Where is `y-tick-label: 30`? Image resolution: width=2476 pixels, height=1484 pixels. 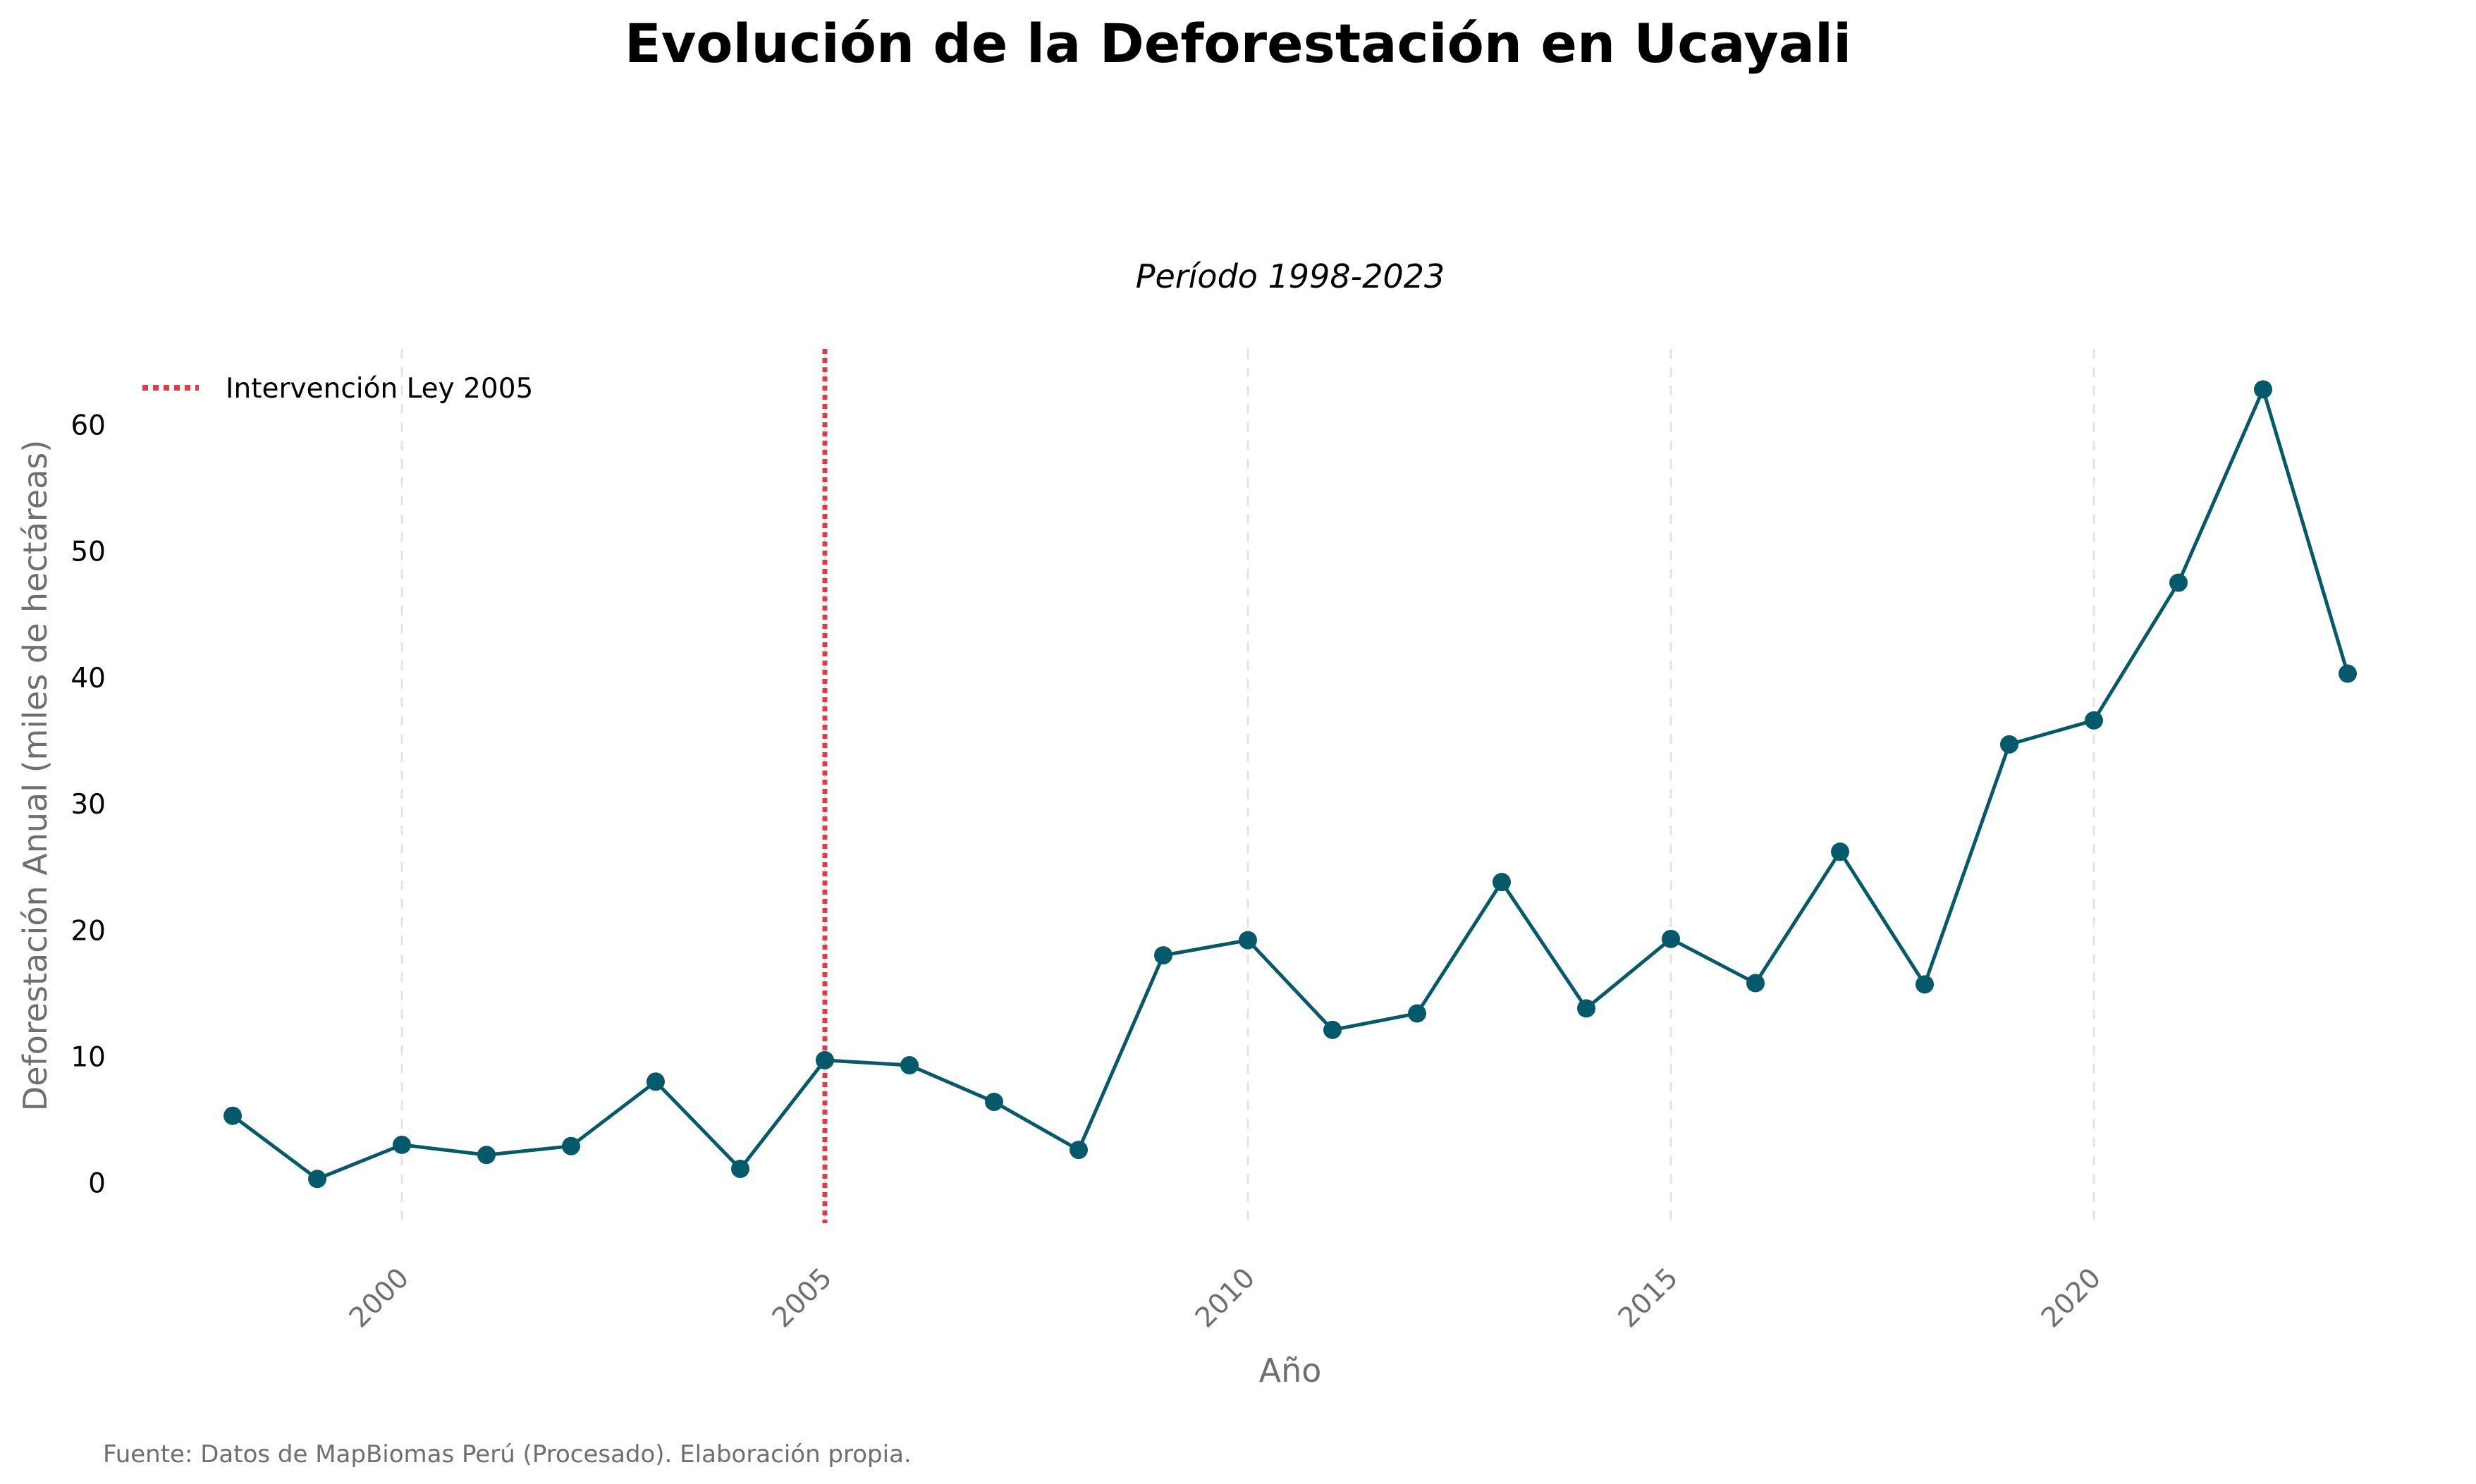
y-tick-label: 30 is located at coordinates (89, 805).